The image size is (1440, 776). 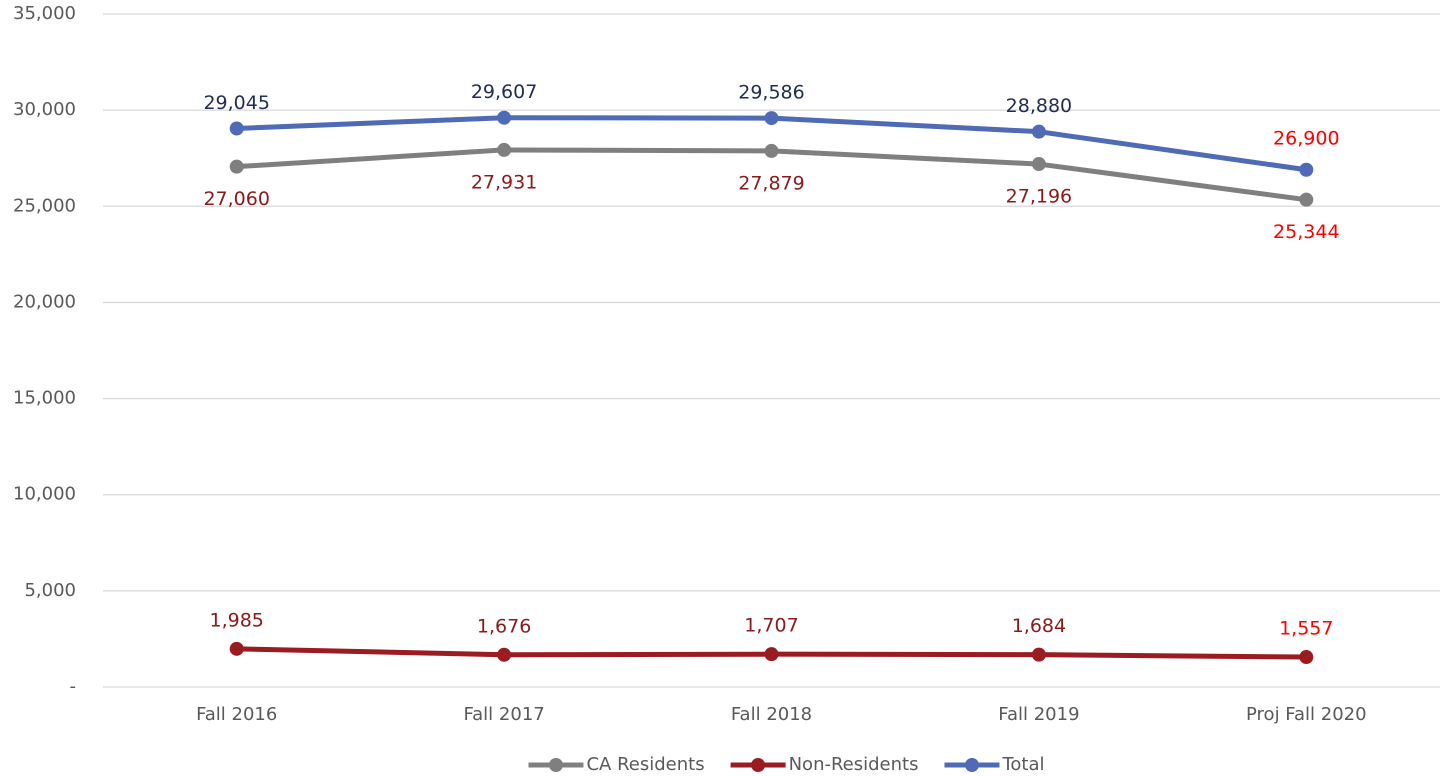 What do you see at coordinates (503, 714) in the screenshot?
I see `x-tick-label: Fall 2017` at bounding box center [503, 714].